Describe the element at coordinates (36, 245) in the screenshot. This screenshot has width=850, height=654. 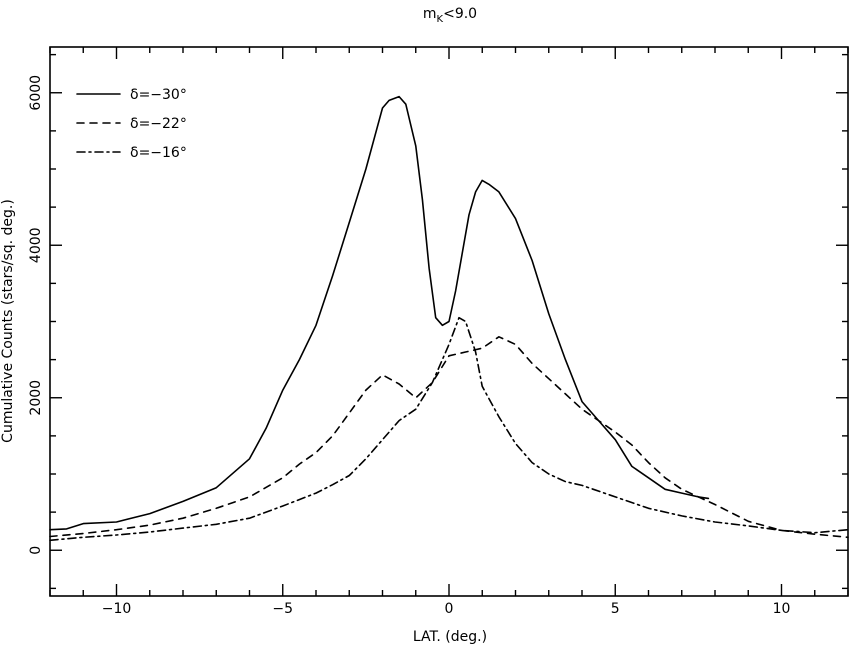
I see `y-tick-label: 4000` at that location.